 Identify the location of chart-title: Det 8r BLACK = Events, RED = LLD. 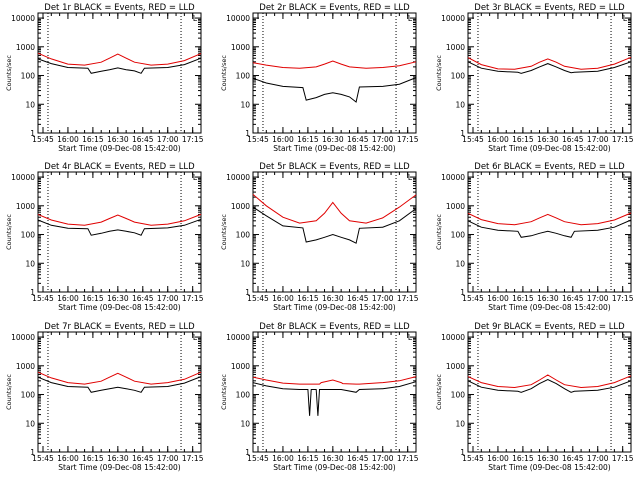
(334, 327).